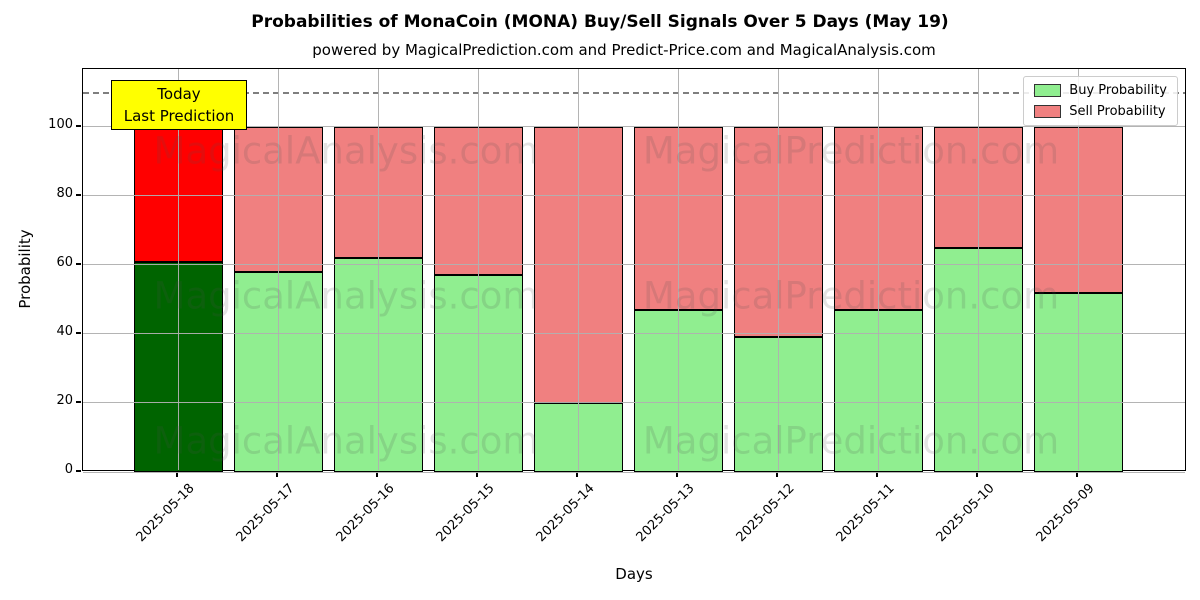 This screenshot has width=1200, height=600. Describe the element at coordinates (565, 513) in the screenshot. I see `x-tick-label: 2025-05-14` at that location.